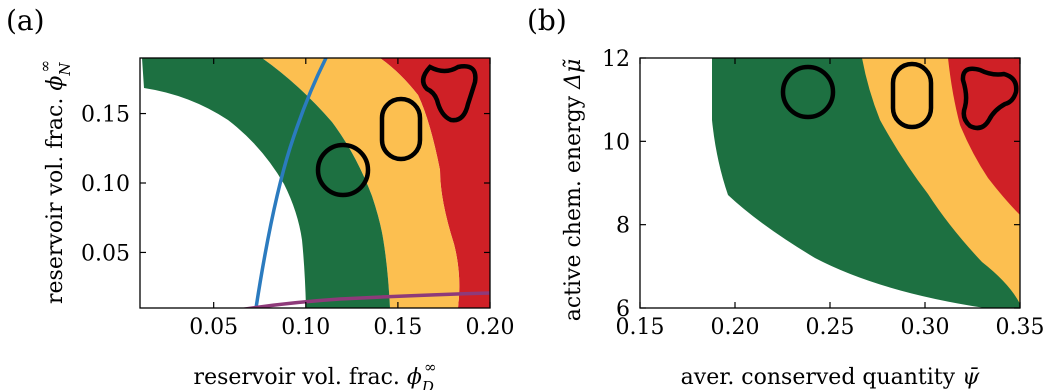 This screenshot has width=1046, height=390. What do you see at coordinates (105, 184) in the screenshot?
I see `ytick-label: 0.10` at bounding box center [105, 184].